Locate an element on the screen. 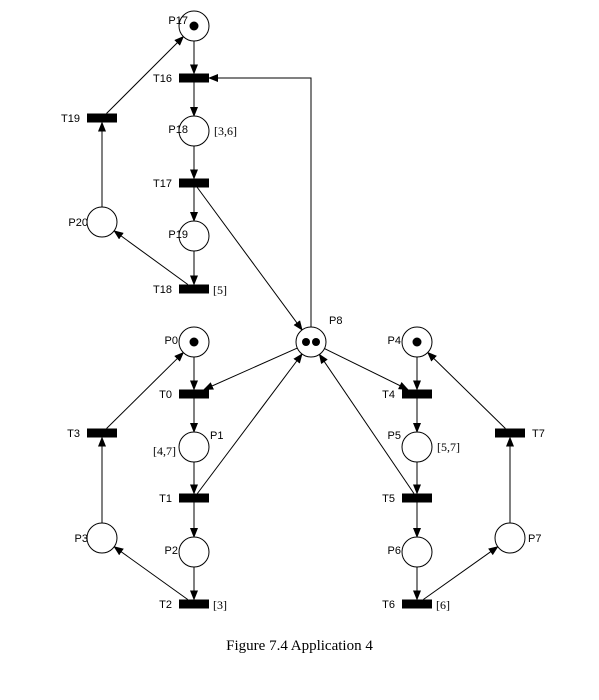 This screenshot has height=700, width=599. place-label: P1 is located at coordinates (216, 436).